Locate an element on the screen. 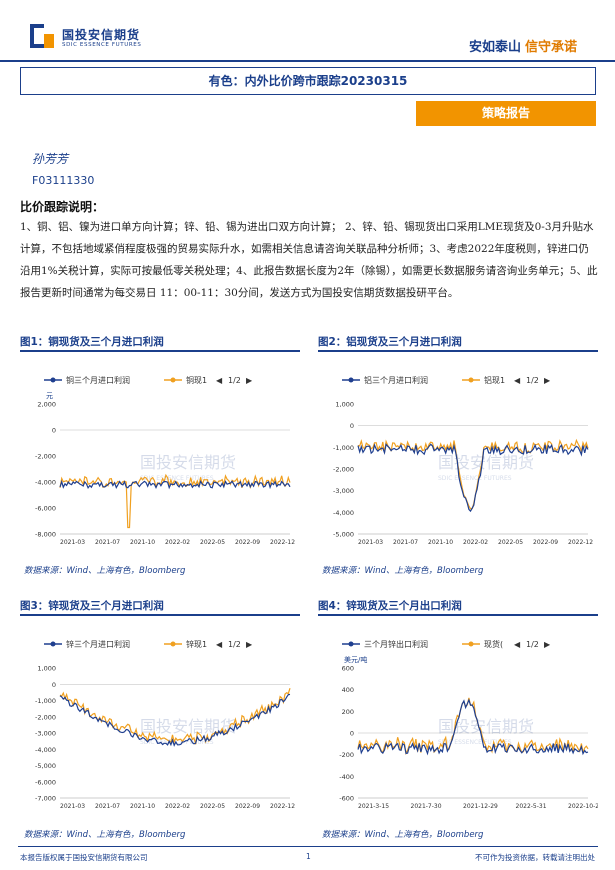  x-tick-label: 2022-05 is located at coordinates (510, 542).